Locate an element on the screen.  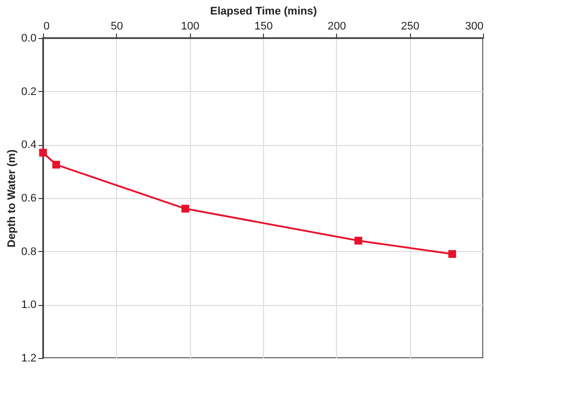
y-axis-title: Depth to Water (m) is located at coordinates (12, 198).